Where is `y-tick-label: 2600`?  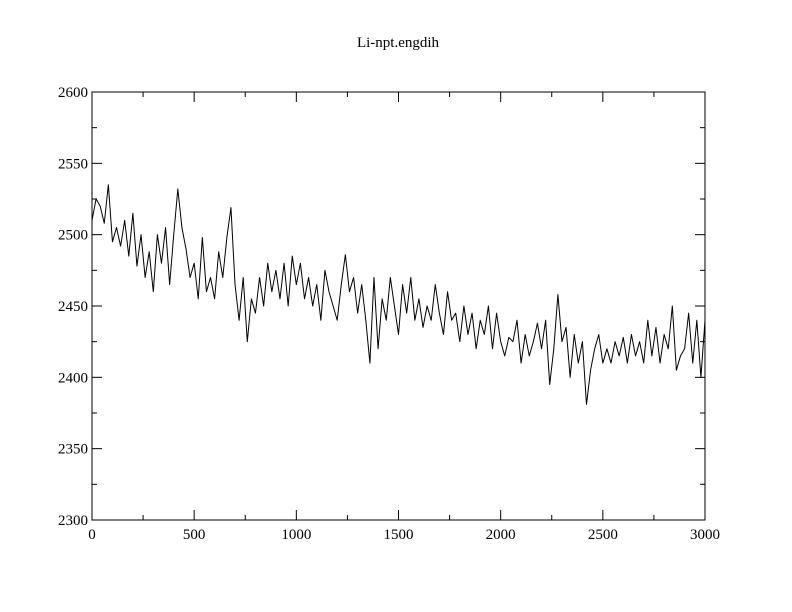 y-tick-label: 2600 is located at coordinates (73, 93).